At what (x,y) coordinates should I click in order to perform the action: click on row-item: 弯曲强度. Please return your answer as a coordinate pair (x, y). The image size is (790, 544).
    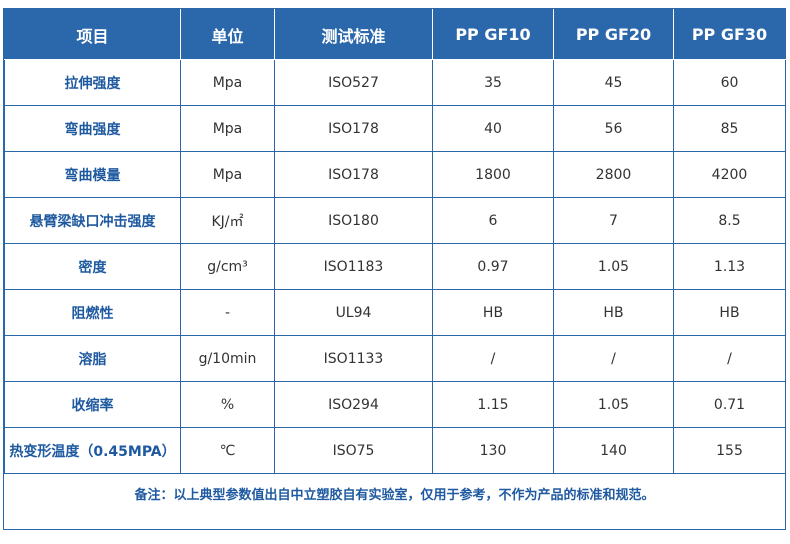
    Looking at the image, I should click on (92, 128).